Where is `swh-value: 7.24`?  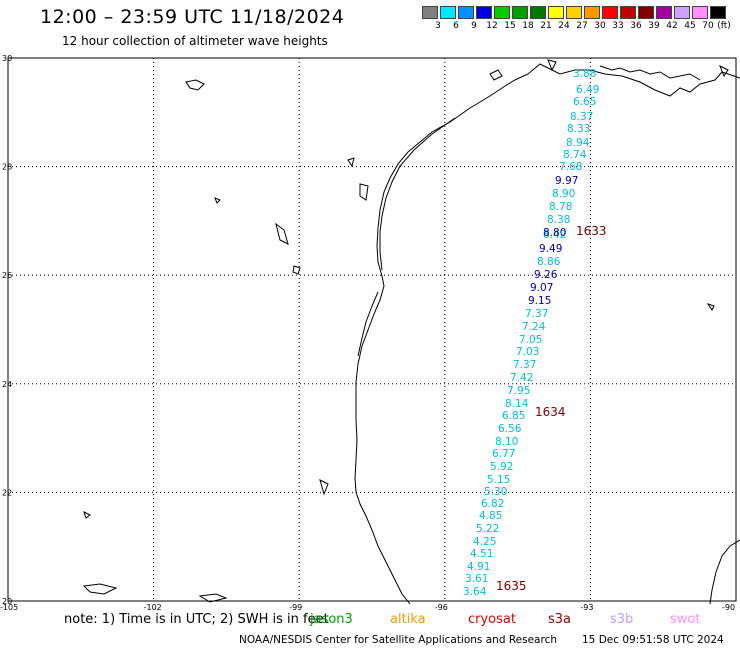 swh-value: 7.24 is located at coordinates (534, 327).